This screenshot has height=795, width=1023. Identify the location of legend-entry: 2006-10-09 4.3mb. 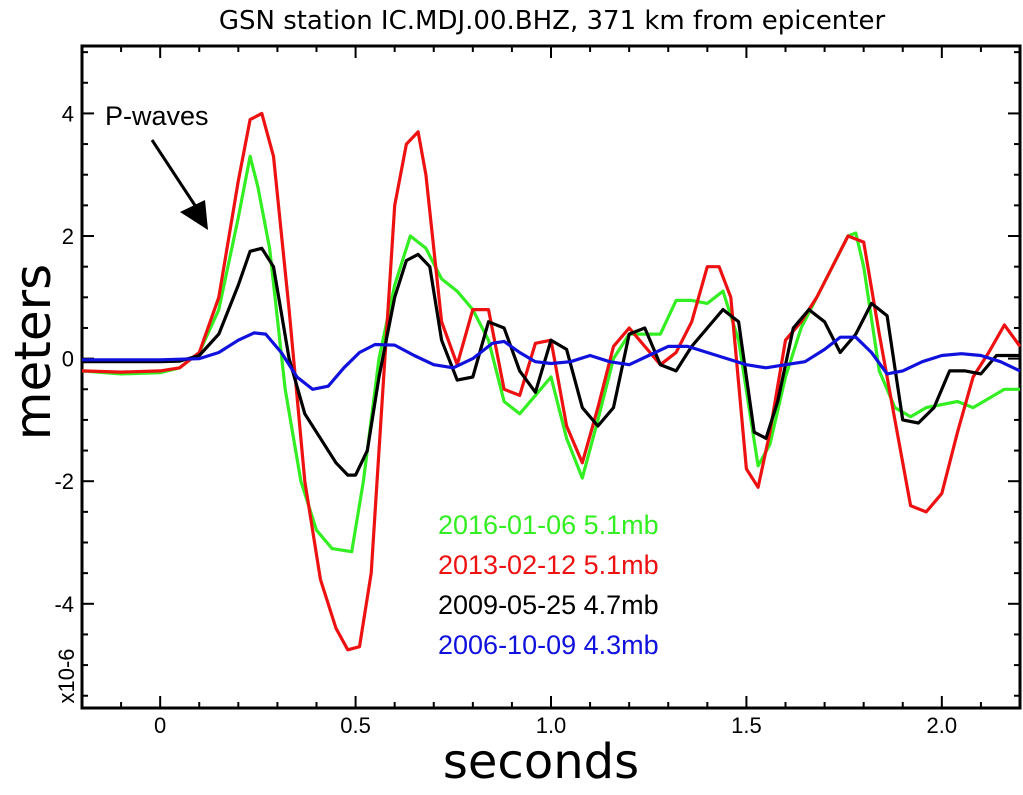
(548, 645).